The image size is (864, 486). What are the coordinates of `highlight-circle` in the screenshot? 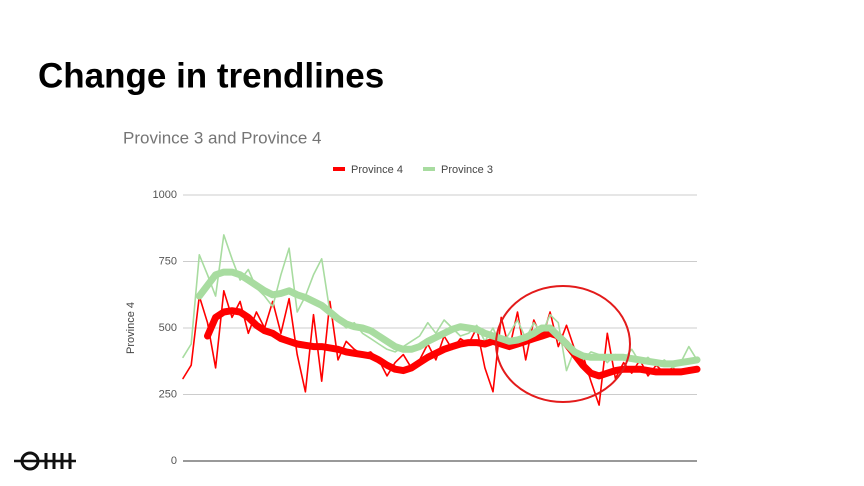 It's located at (563, 344).